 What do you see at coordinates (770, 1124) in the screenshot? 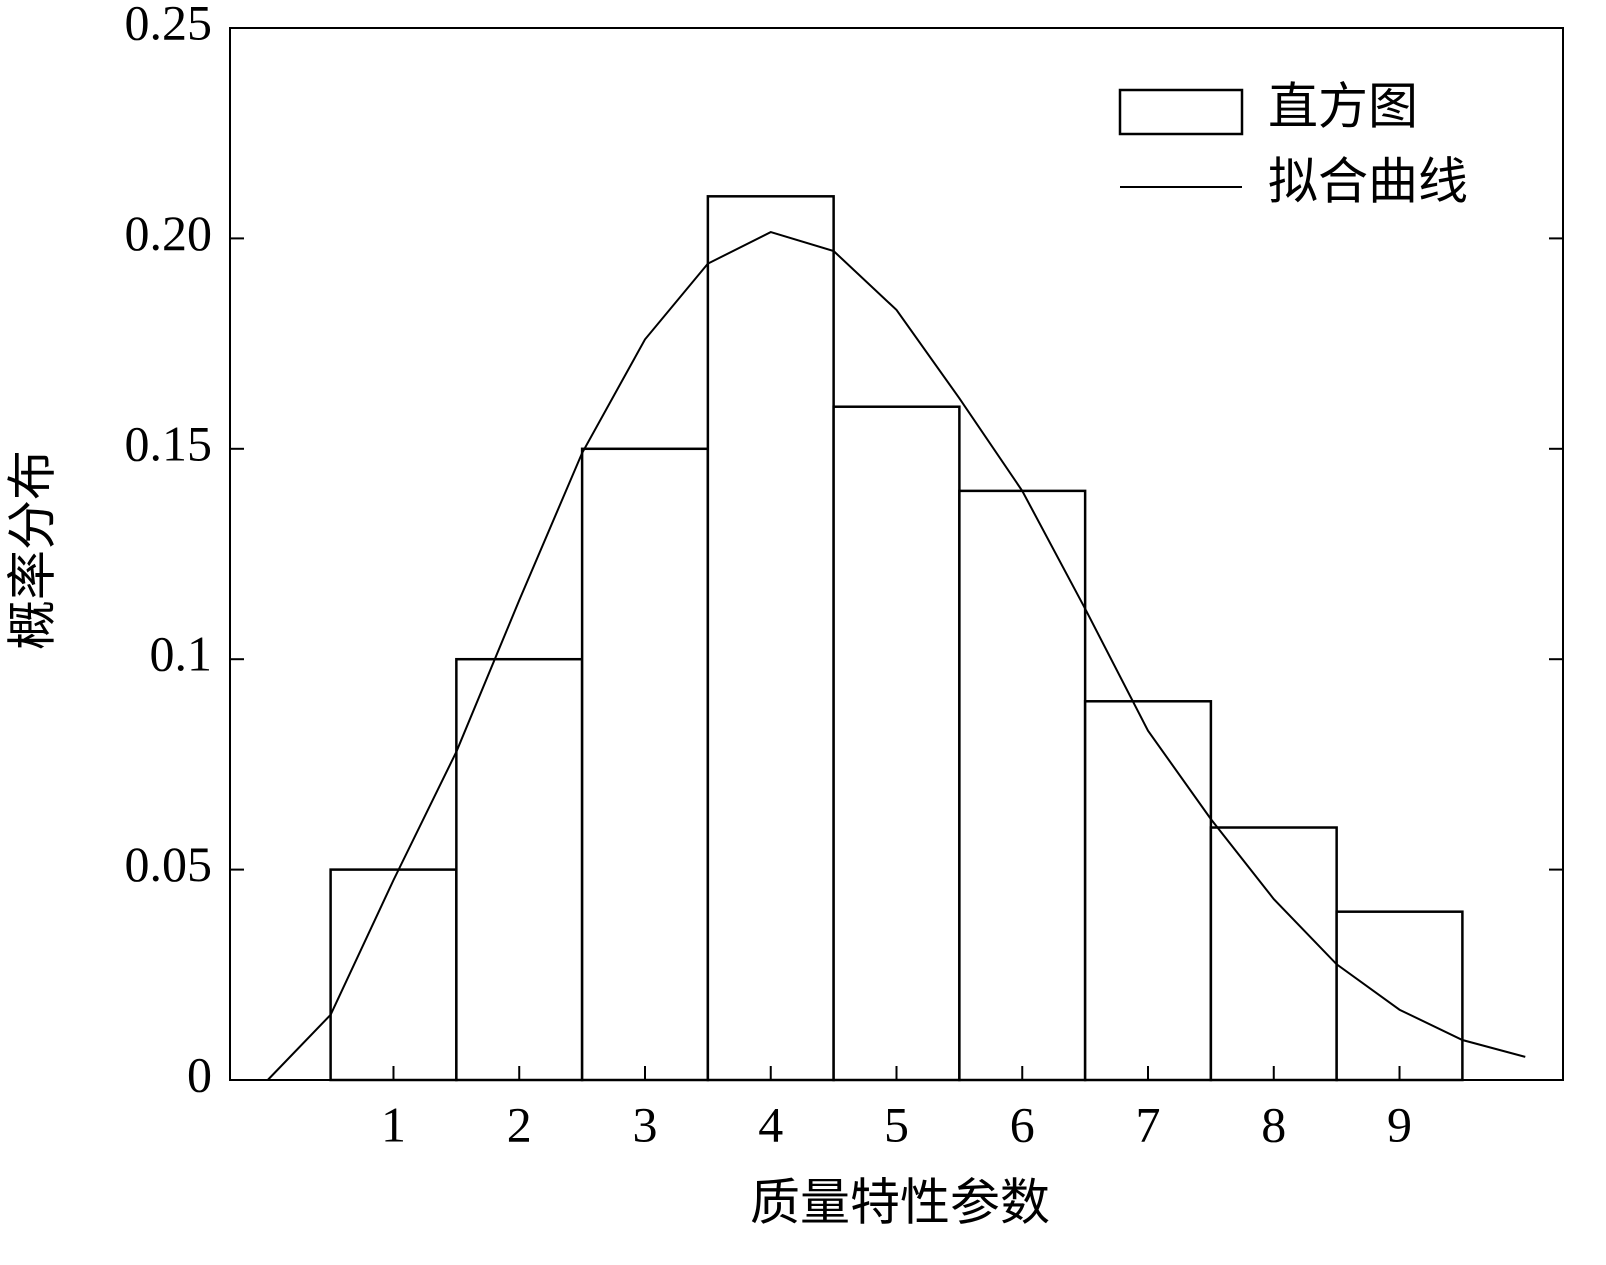
I see `x-tick-label: 4` at bounding box center [770, 1124].